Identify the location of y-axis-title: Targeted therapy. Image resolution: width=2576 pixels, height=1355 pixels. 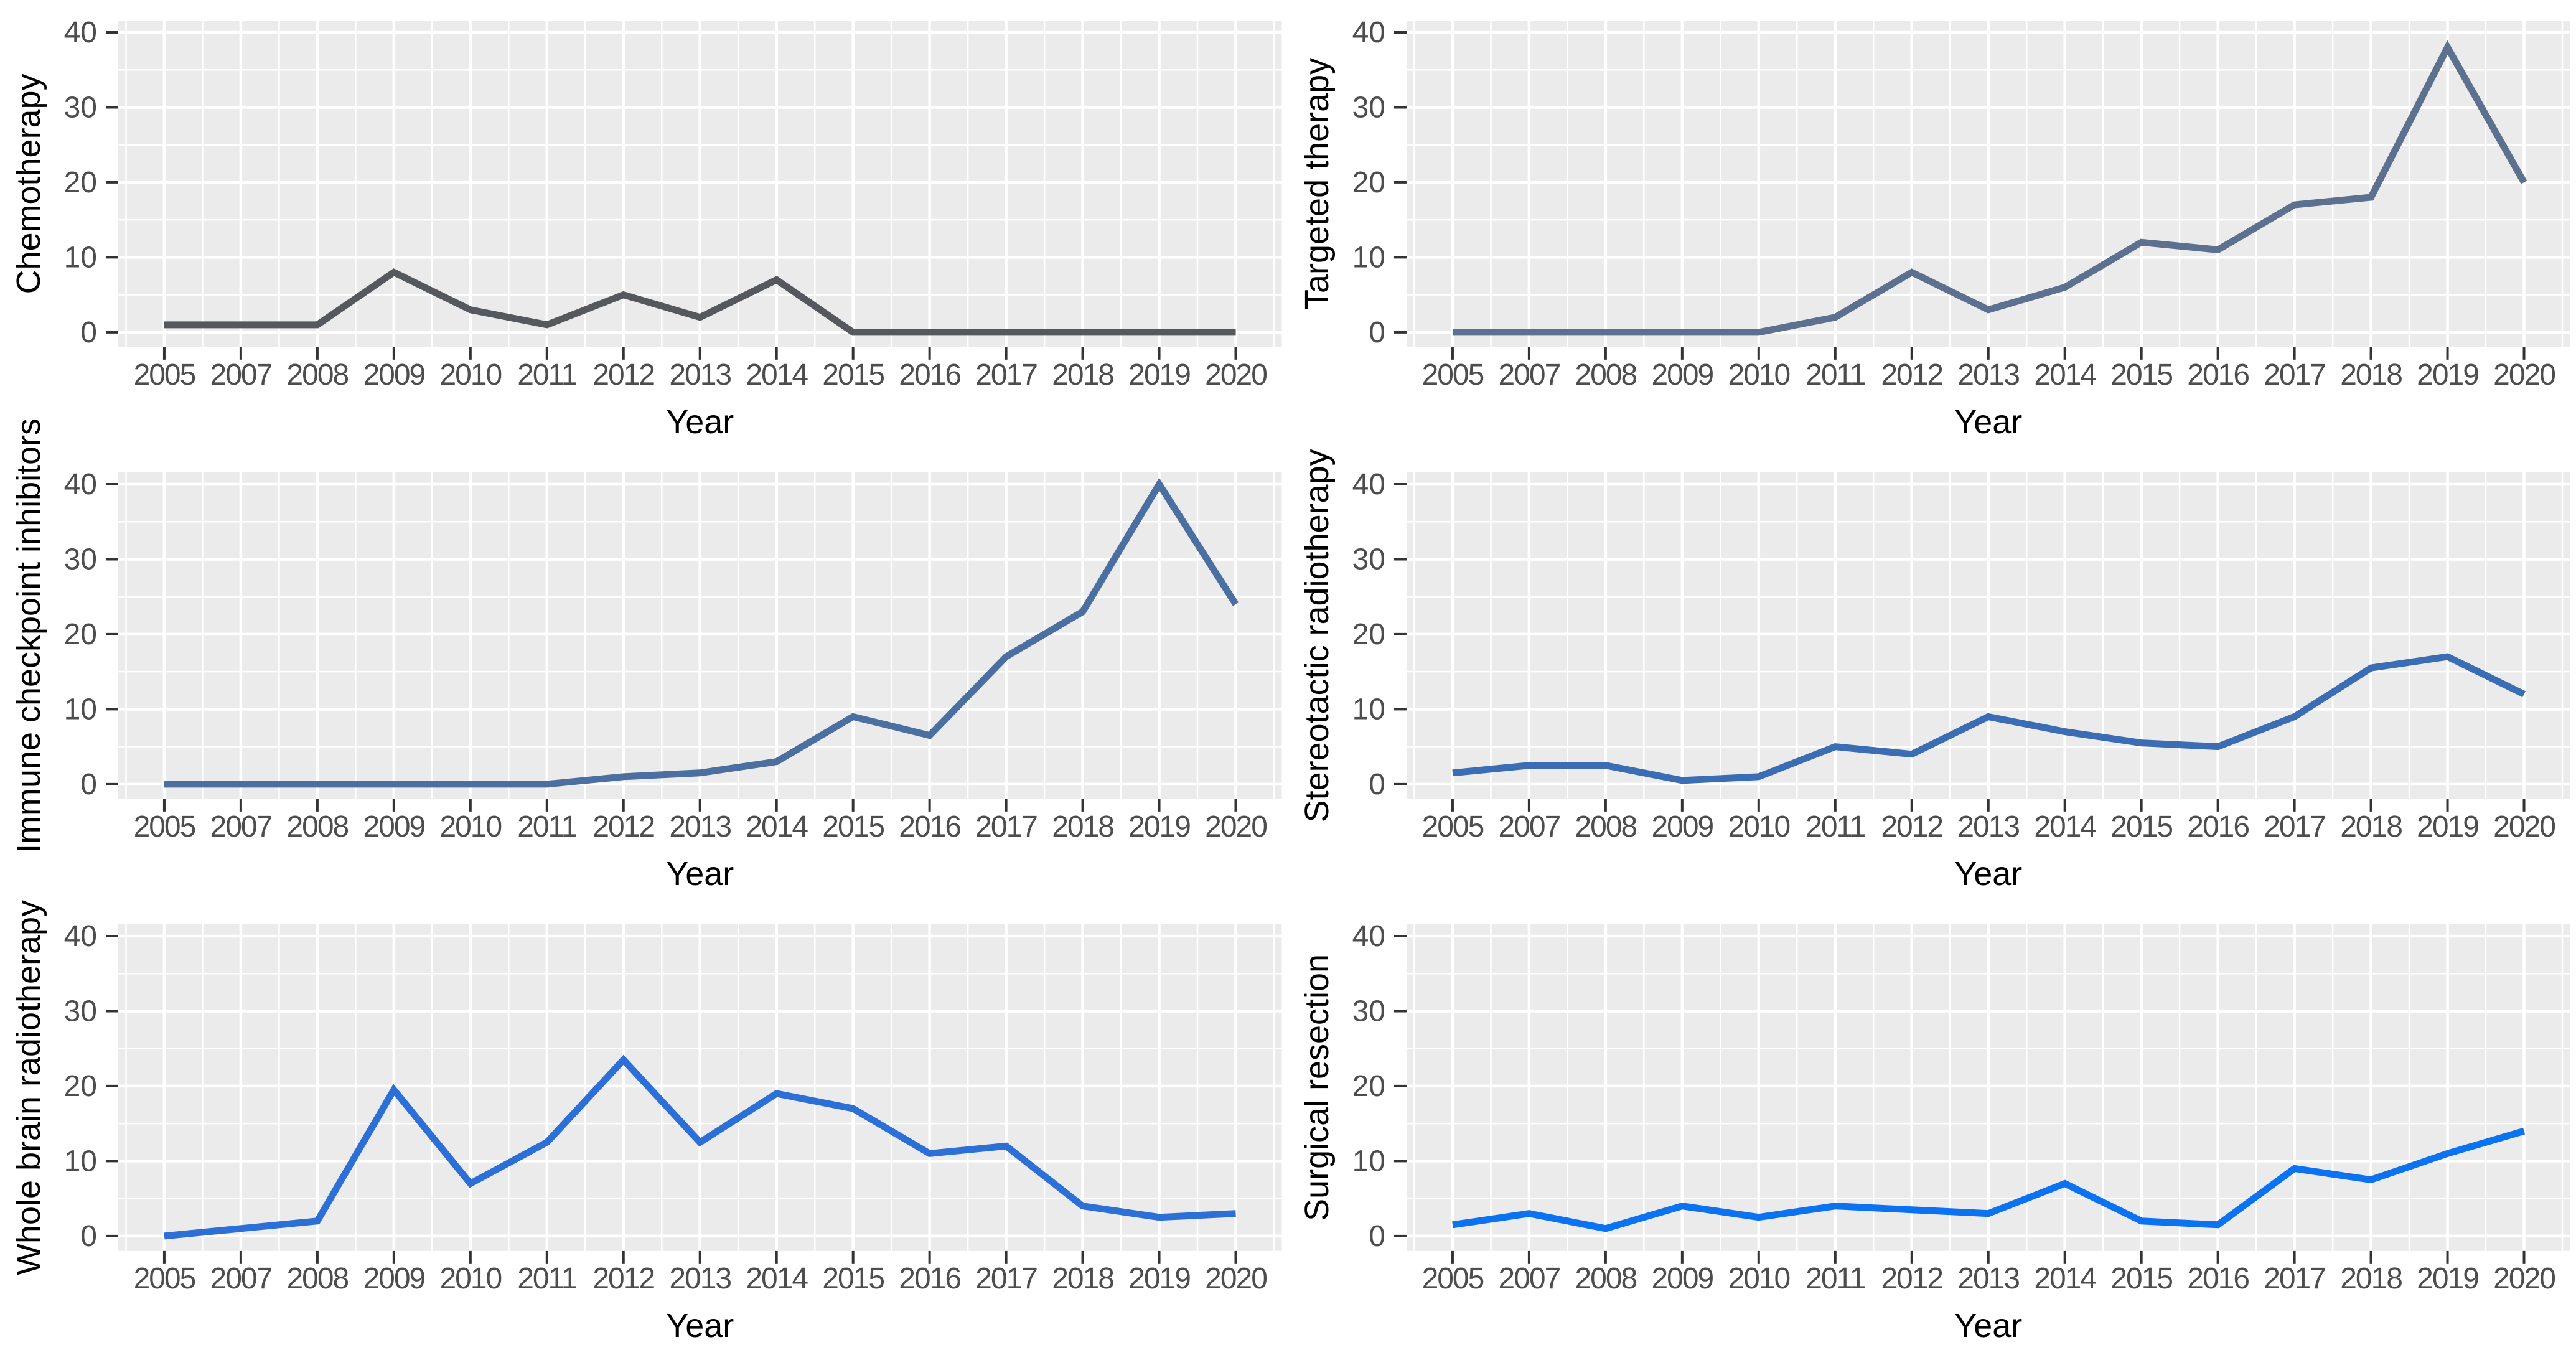
(1316, 184).